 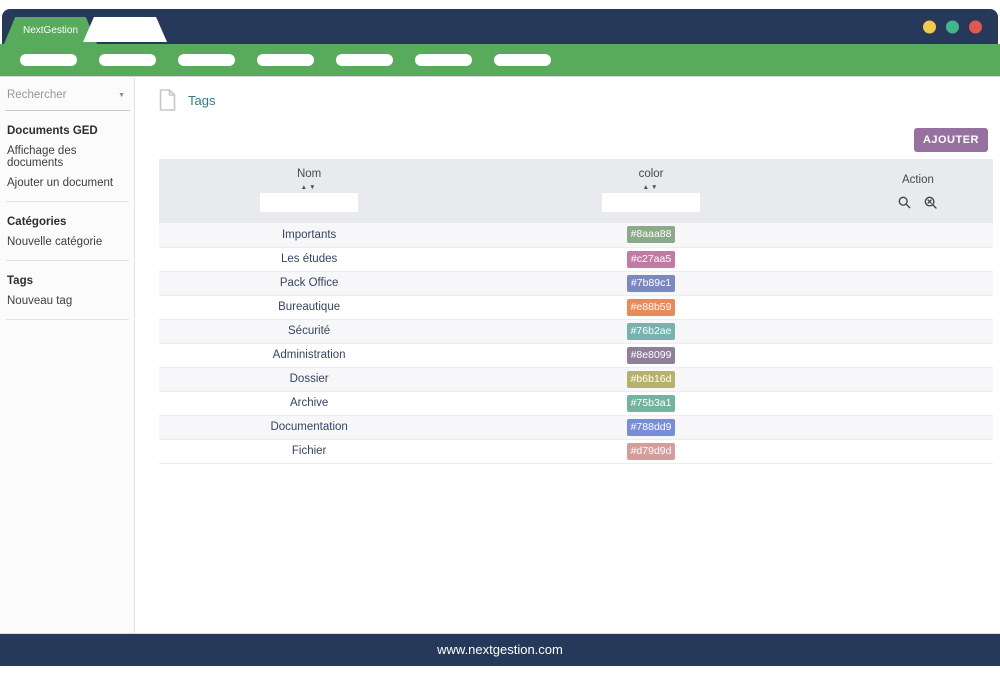 What do you see at coordinates (125, 29) in the screenshot?
I see `browser-tab-blank` at bounding box center [125, 29].